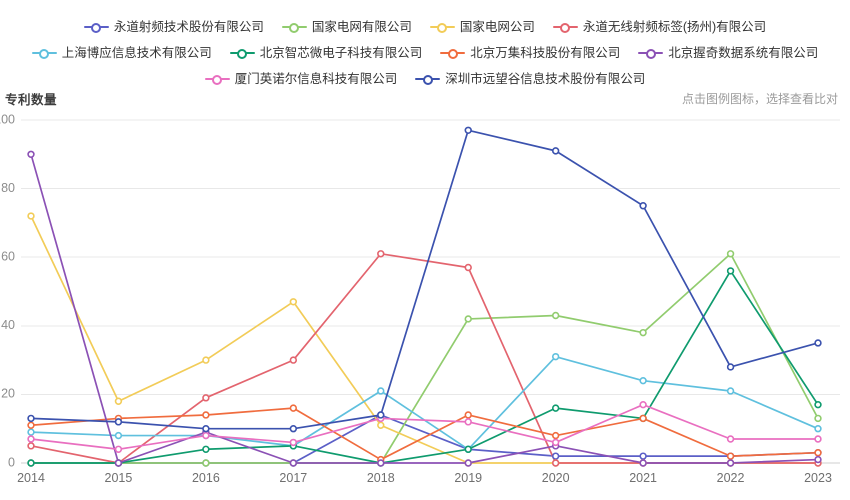  What do you see at coordinates (31, 478) in the screenshot?
I see `x-tick-label: 2014` at bounding box center [31, 478].